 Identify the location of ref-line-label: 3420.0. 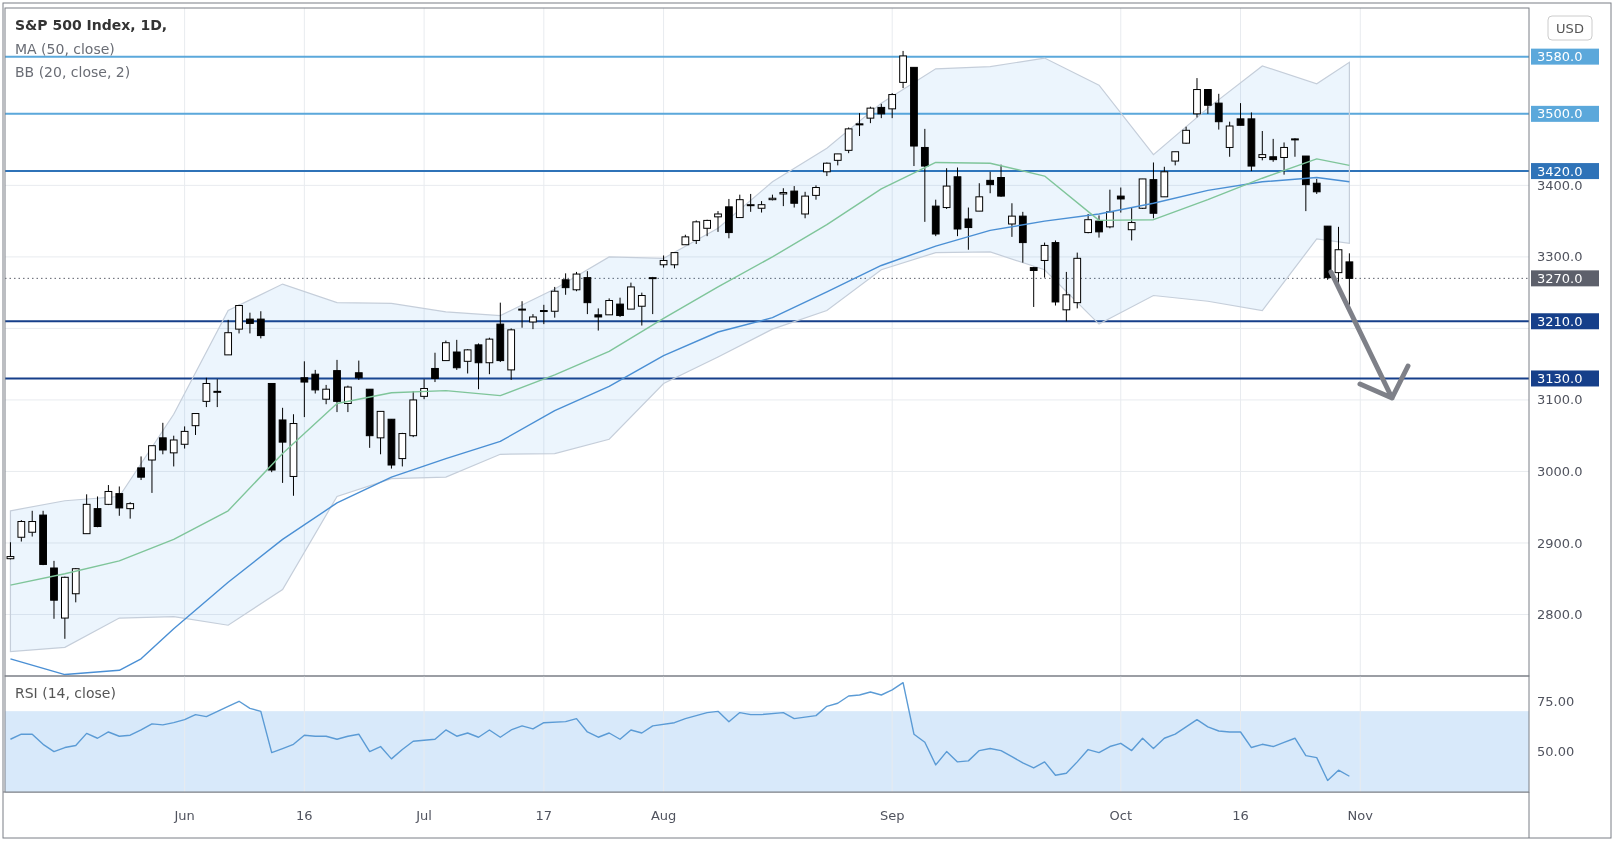
(1560, 171).